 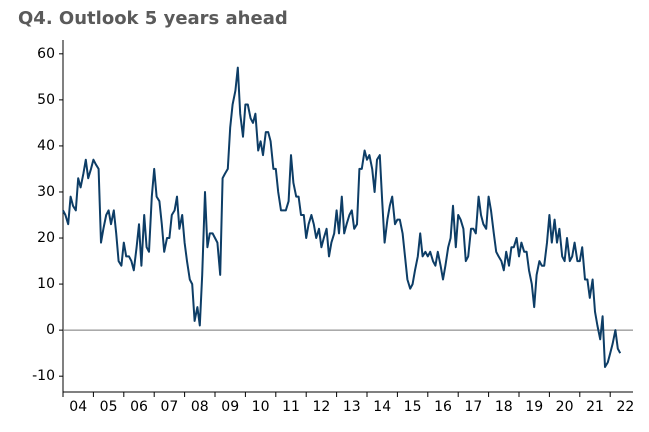 I want to click on y-tick-label: 0, so click(x=50, y=330).